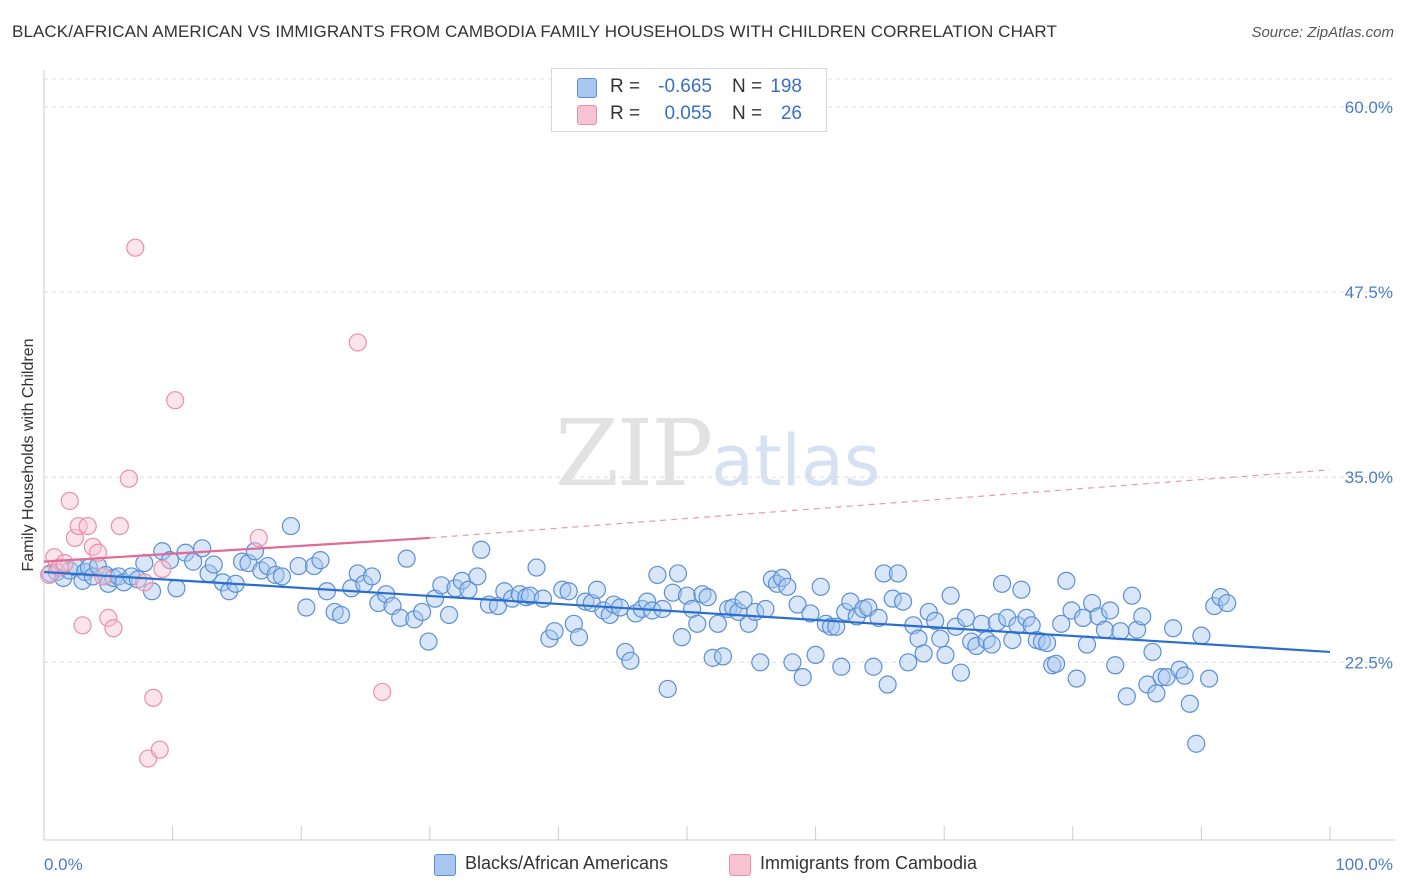  I want to click on legend-row-cambodia: R = 0.055 N = 26, so click(689, 114).